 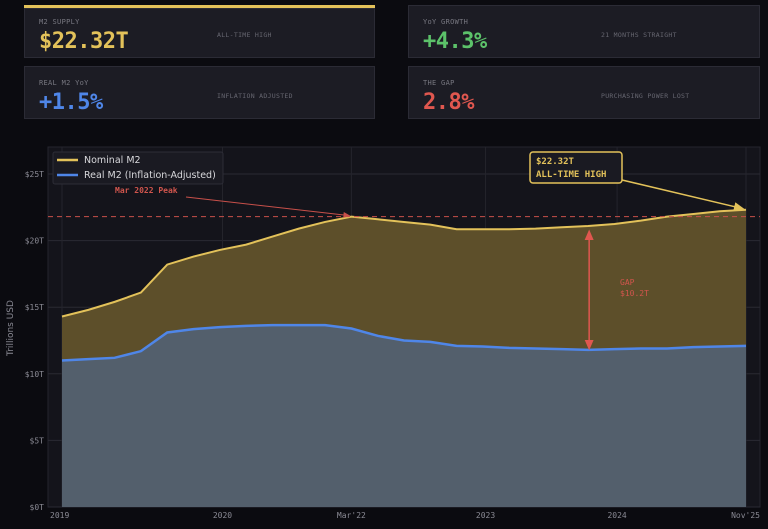 What do you see at coordinates (255, 96) in the screenshot?
I see `kpi-sub: INFLATION ADJUSTED` at bounding box center [255, 96].